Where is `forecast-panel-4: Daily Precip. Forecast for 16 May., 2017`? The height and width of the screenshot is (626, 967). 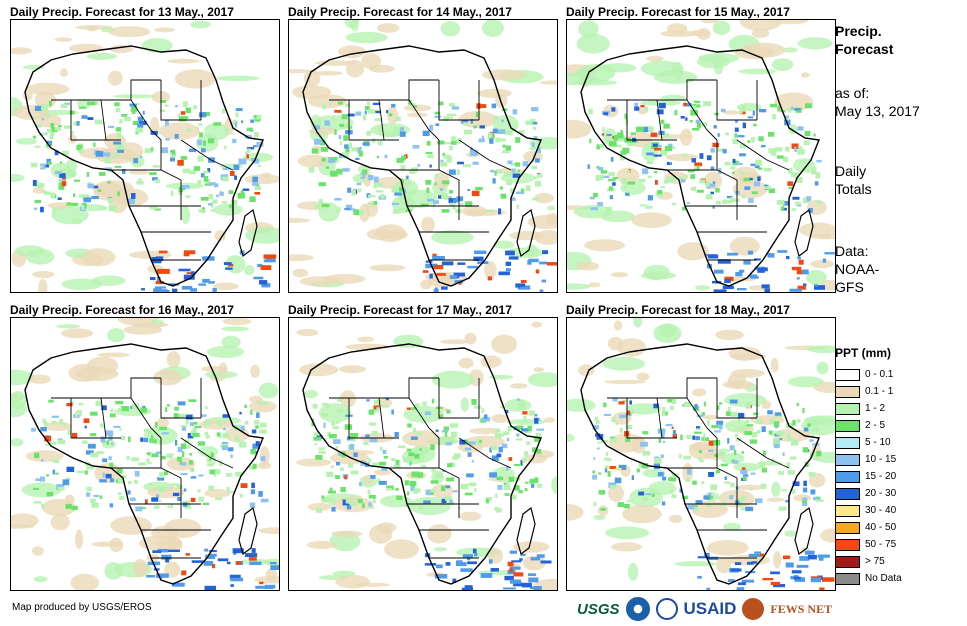
forecast-panel-4: Daily Precip. Forecast for 16 May., 2017 is located at coordinates (145, 448).